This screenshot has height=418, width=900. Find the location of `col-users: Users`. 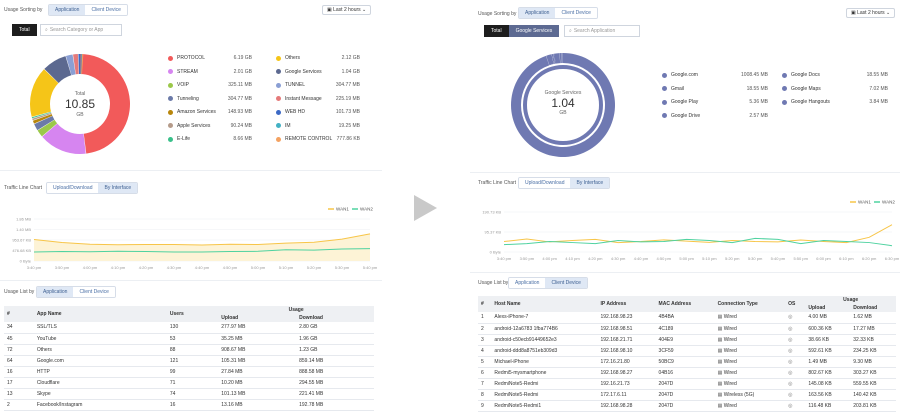

col-users: Users is located at coordinates (176, 314).